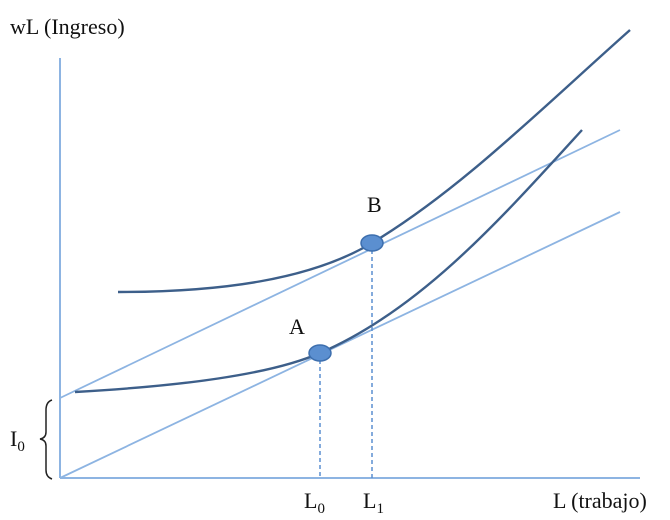 Image resolution: width=670 pixels, height=520 pixels. What do you see at coordinates (67, 26) in the screenshot?
I see `y-axis-label: wL (Ingreso)` at bounding box center [67, 26].